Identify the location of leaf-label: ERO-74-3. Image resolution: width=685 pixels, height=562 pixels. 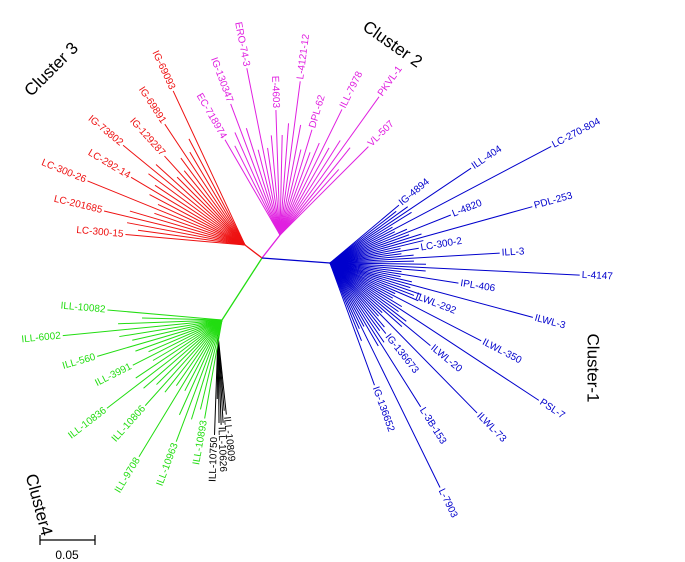
(242, 44).